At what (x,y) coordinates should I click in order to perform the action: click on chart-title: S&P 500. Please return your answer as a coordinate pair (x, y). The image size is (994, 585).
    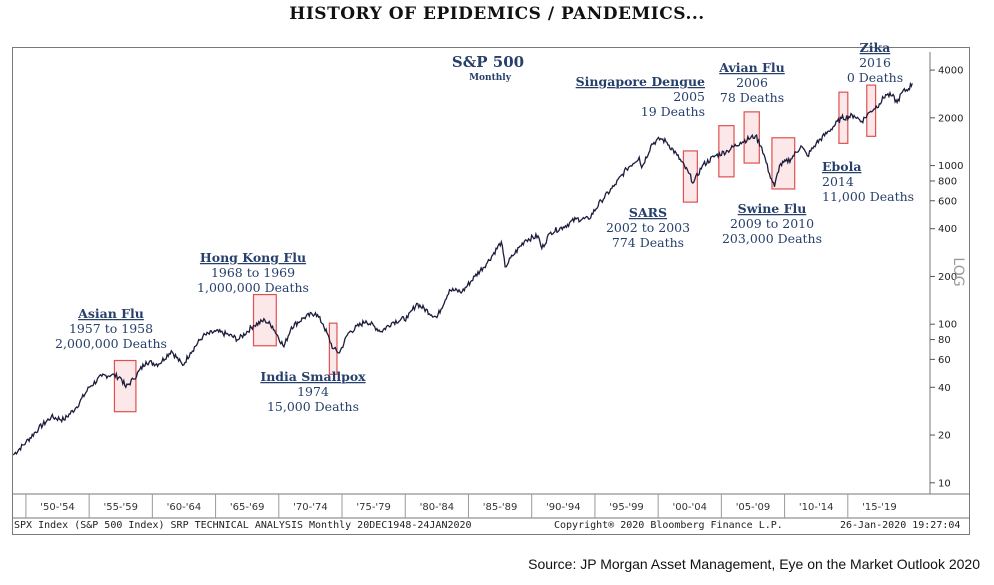
    Looking at the image, I should click on (488, 62).